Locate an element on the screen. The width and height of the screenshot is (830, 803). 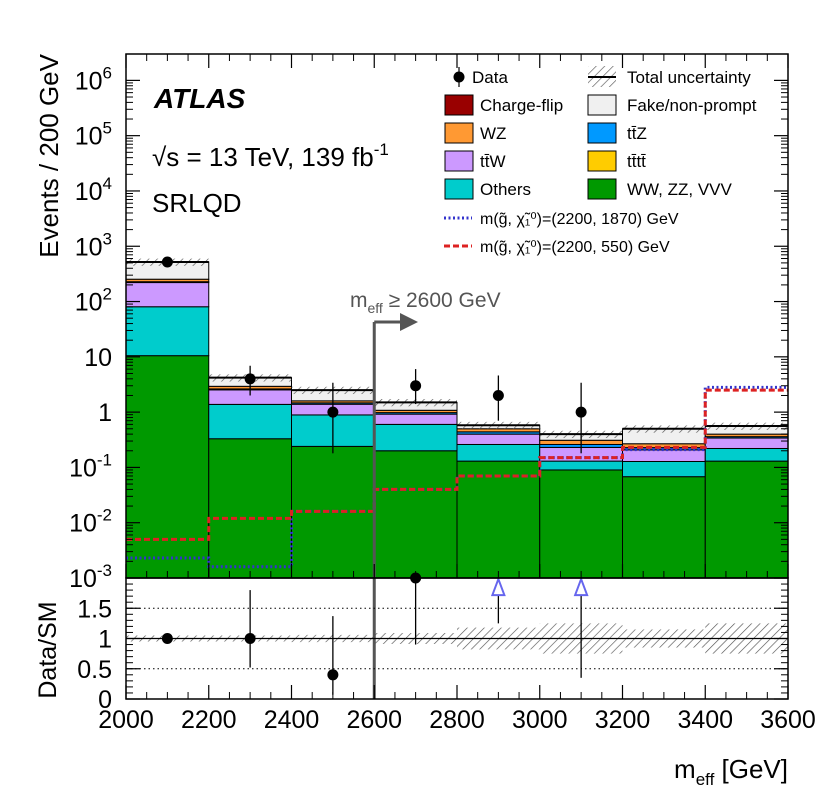
cut-arrow-head is located at coordinates (409, 322).